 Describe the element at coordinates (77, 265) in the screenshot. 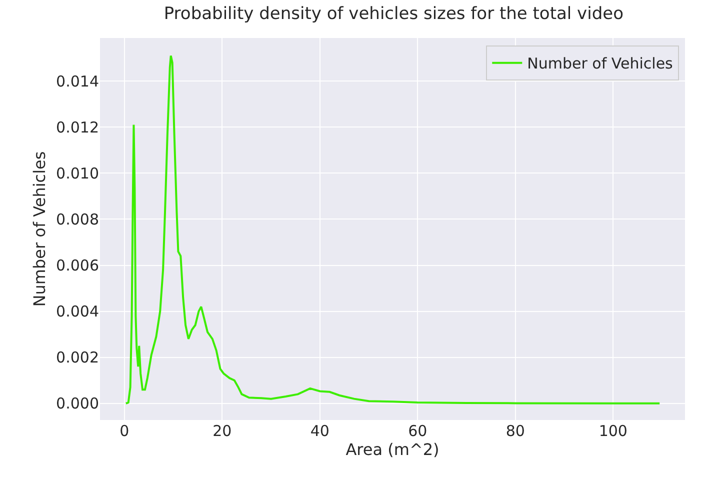

I see `y-tick-label: 0.006` at that location.